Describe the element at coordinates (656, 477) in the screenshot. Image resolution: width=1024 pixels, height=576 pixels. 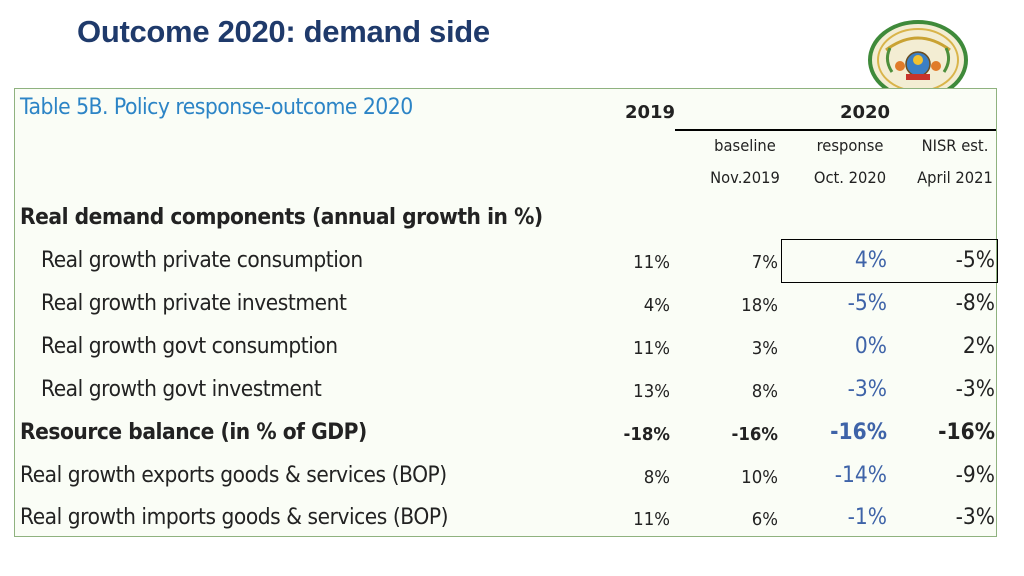
I see `value-2019: 8%` at that location.